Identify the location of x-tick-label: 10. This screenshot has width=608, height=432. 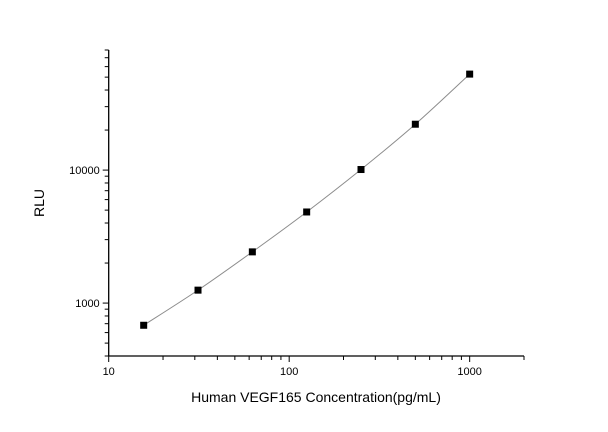
(109, 372).